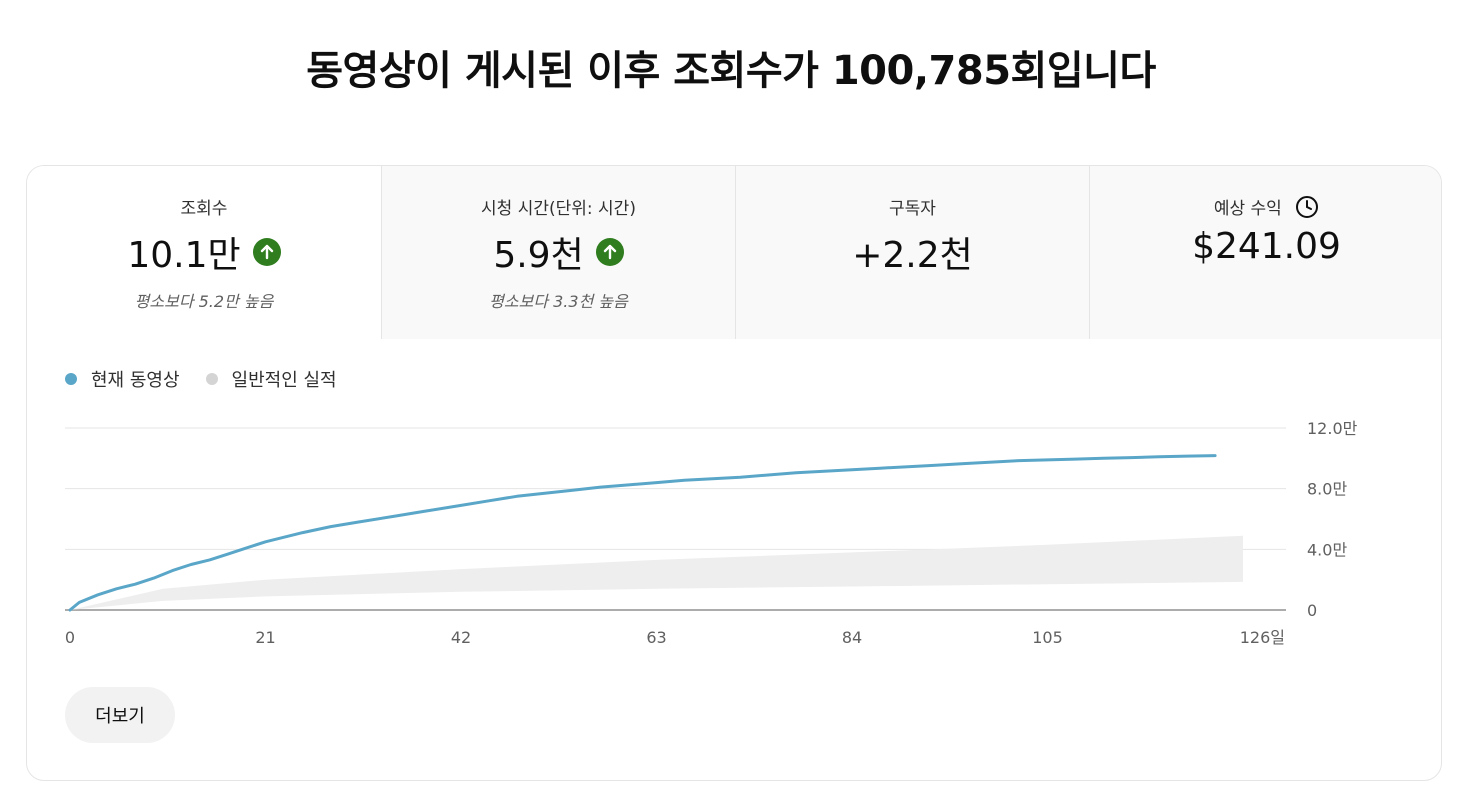  What do you see at coordinates (70, 637) in the screenshot?
I see `x-tick-label: 0` at bounding box center [70, 637].